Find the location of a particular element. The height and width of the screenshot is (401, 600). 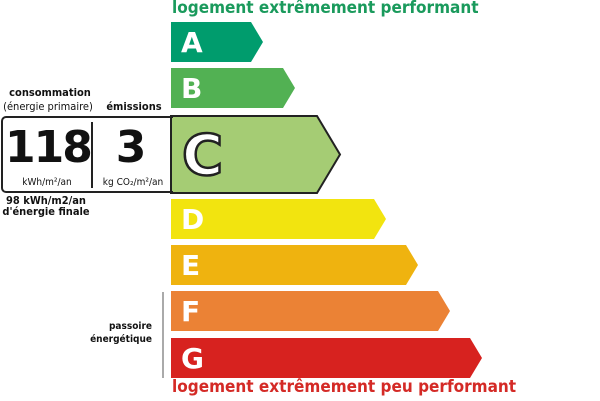

energy-class-bar-g is located at coordinates (326, 358).